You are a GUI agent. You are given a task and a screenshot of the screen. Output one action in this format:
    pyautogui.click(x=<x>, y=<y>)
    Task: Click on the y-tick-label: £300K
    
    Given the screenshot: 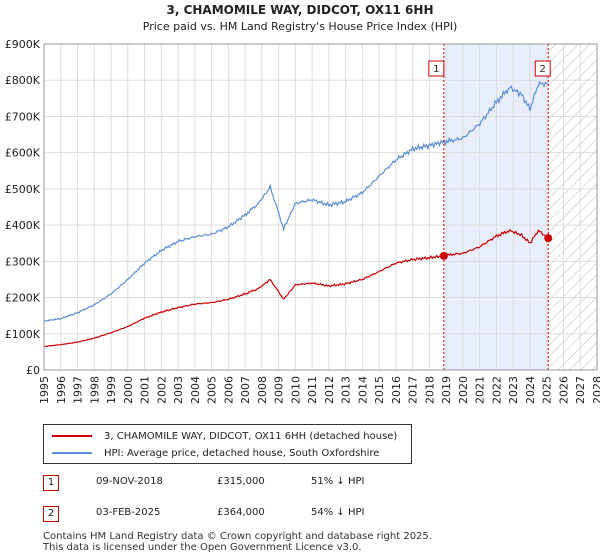 What is the action you would take?
    pyautogui.click(x=23, y=261)
    